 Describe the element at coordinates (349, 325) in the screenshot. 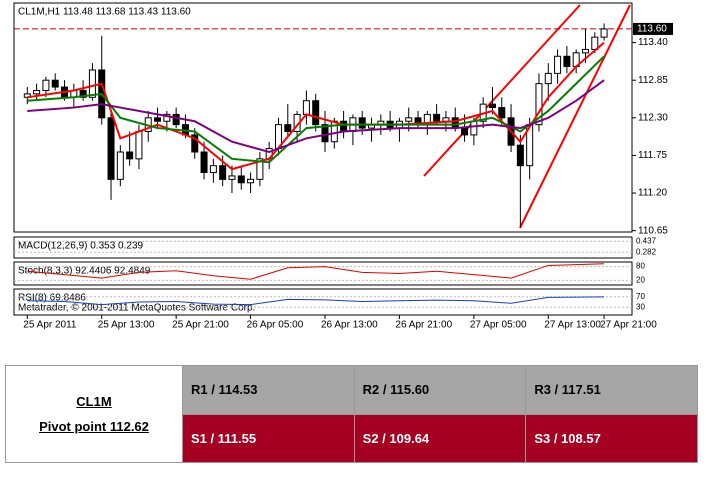

I see `x-tick-label: 26 Apr 13:00` at that location.